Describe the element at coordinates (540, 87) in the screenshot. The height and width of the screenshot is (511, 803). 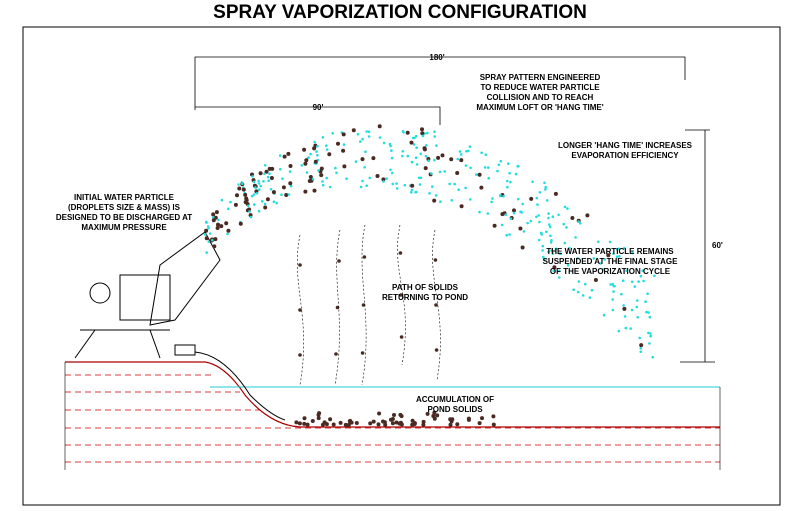
I see `annotation-line: TO REDUCE WATER PARTICLE` at that location.